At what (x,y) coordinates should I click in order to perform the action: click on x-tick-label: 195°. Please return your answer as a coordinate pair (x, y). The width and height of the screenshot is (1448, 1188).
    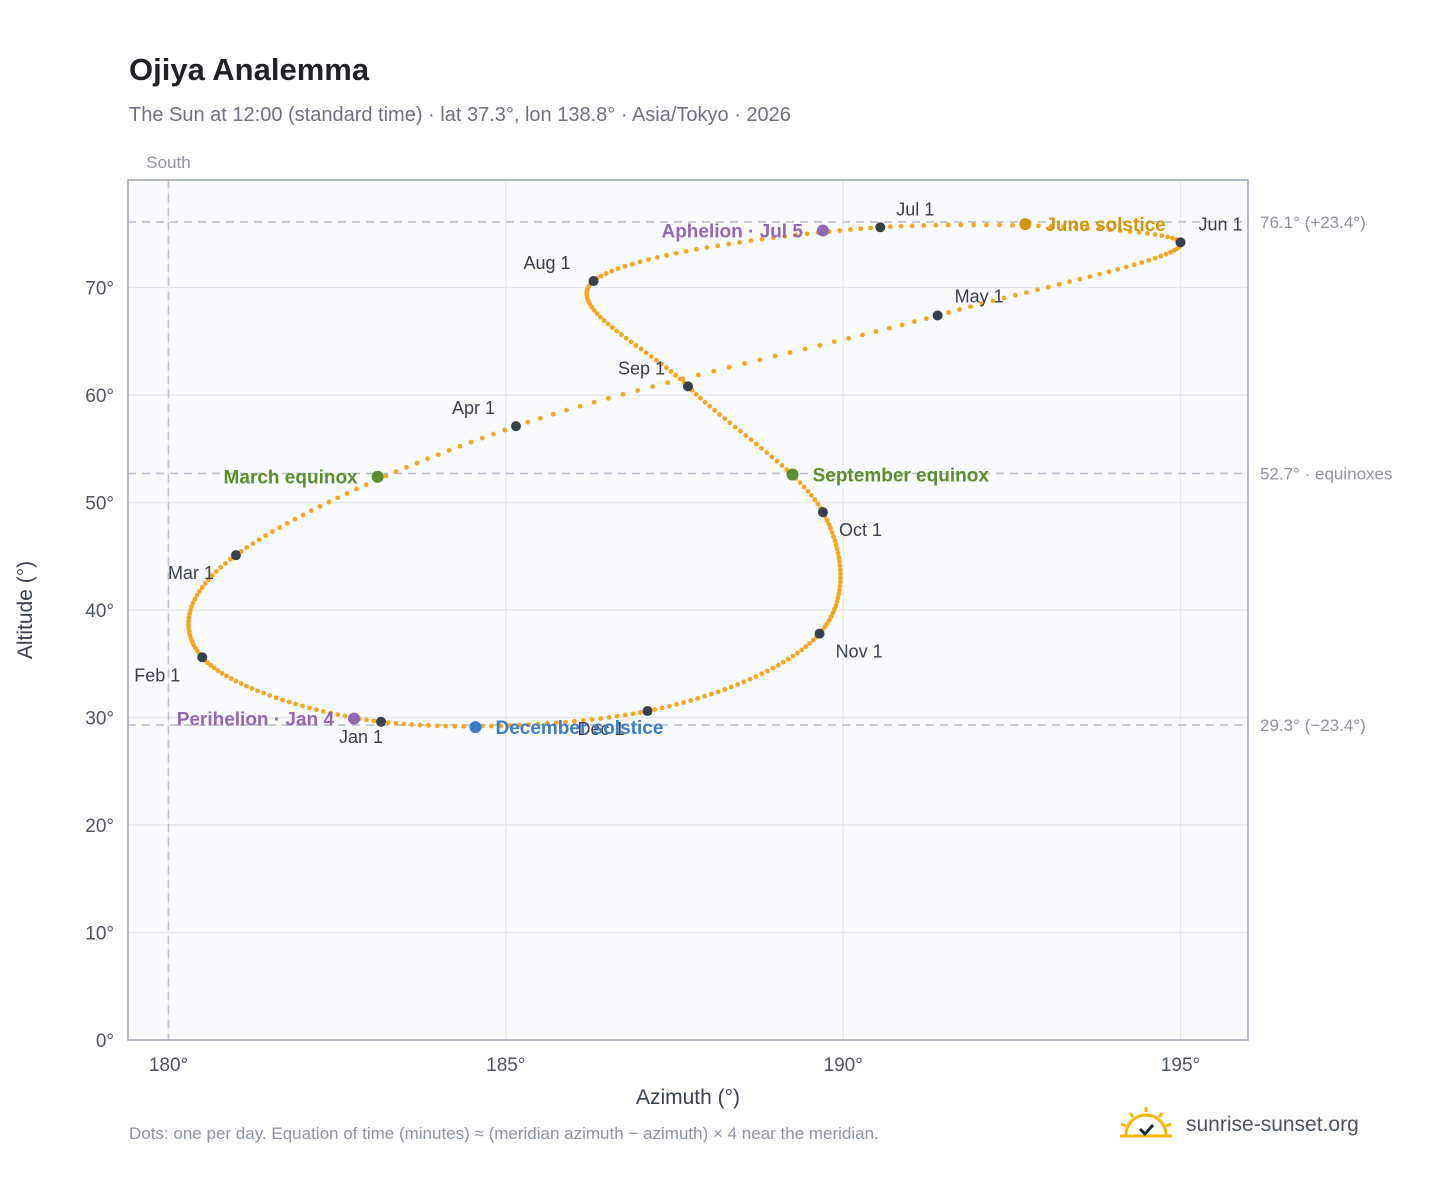
    Looking at the image, I should click on (1180, 1065).